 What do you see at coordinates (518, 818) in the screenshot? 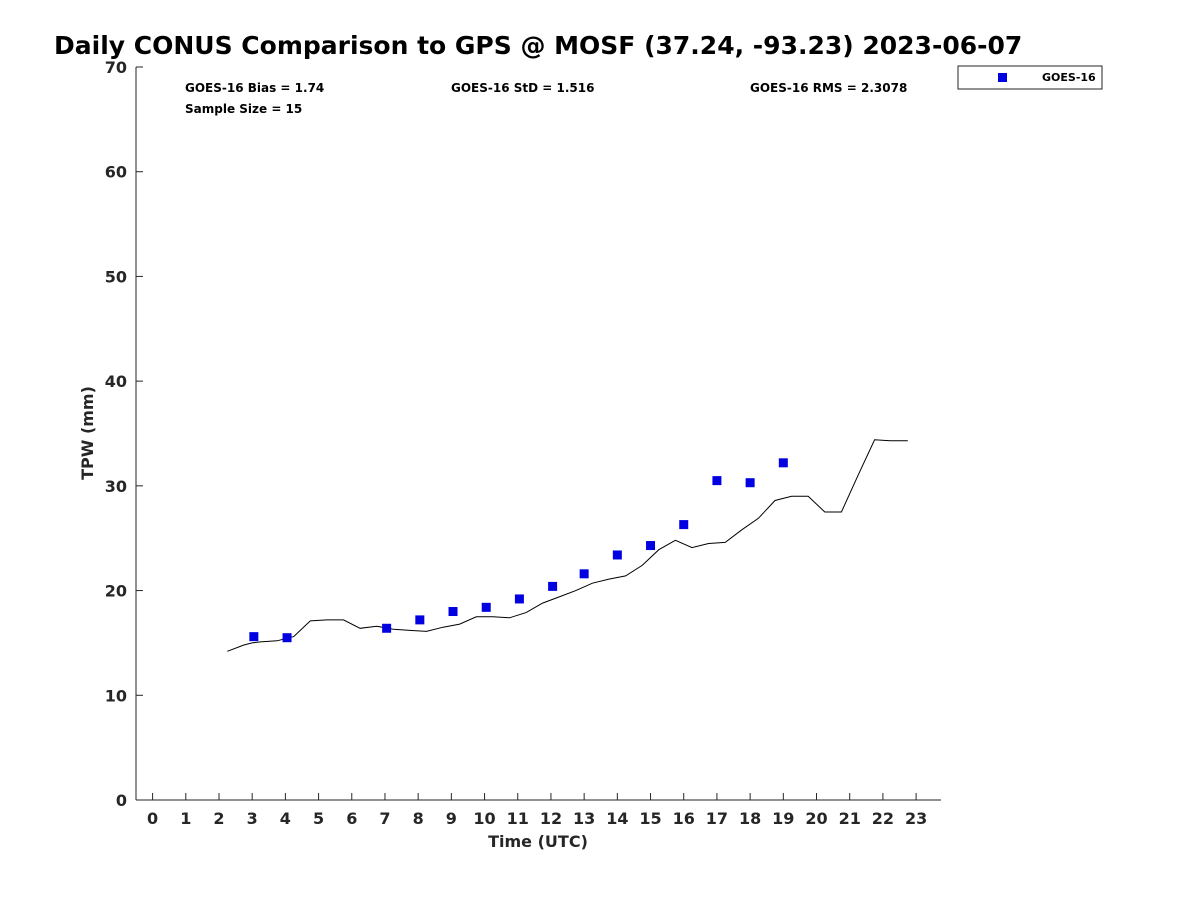
I see `x-tick-label: 11` at bounding box center [518, 818].